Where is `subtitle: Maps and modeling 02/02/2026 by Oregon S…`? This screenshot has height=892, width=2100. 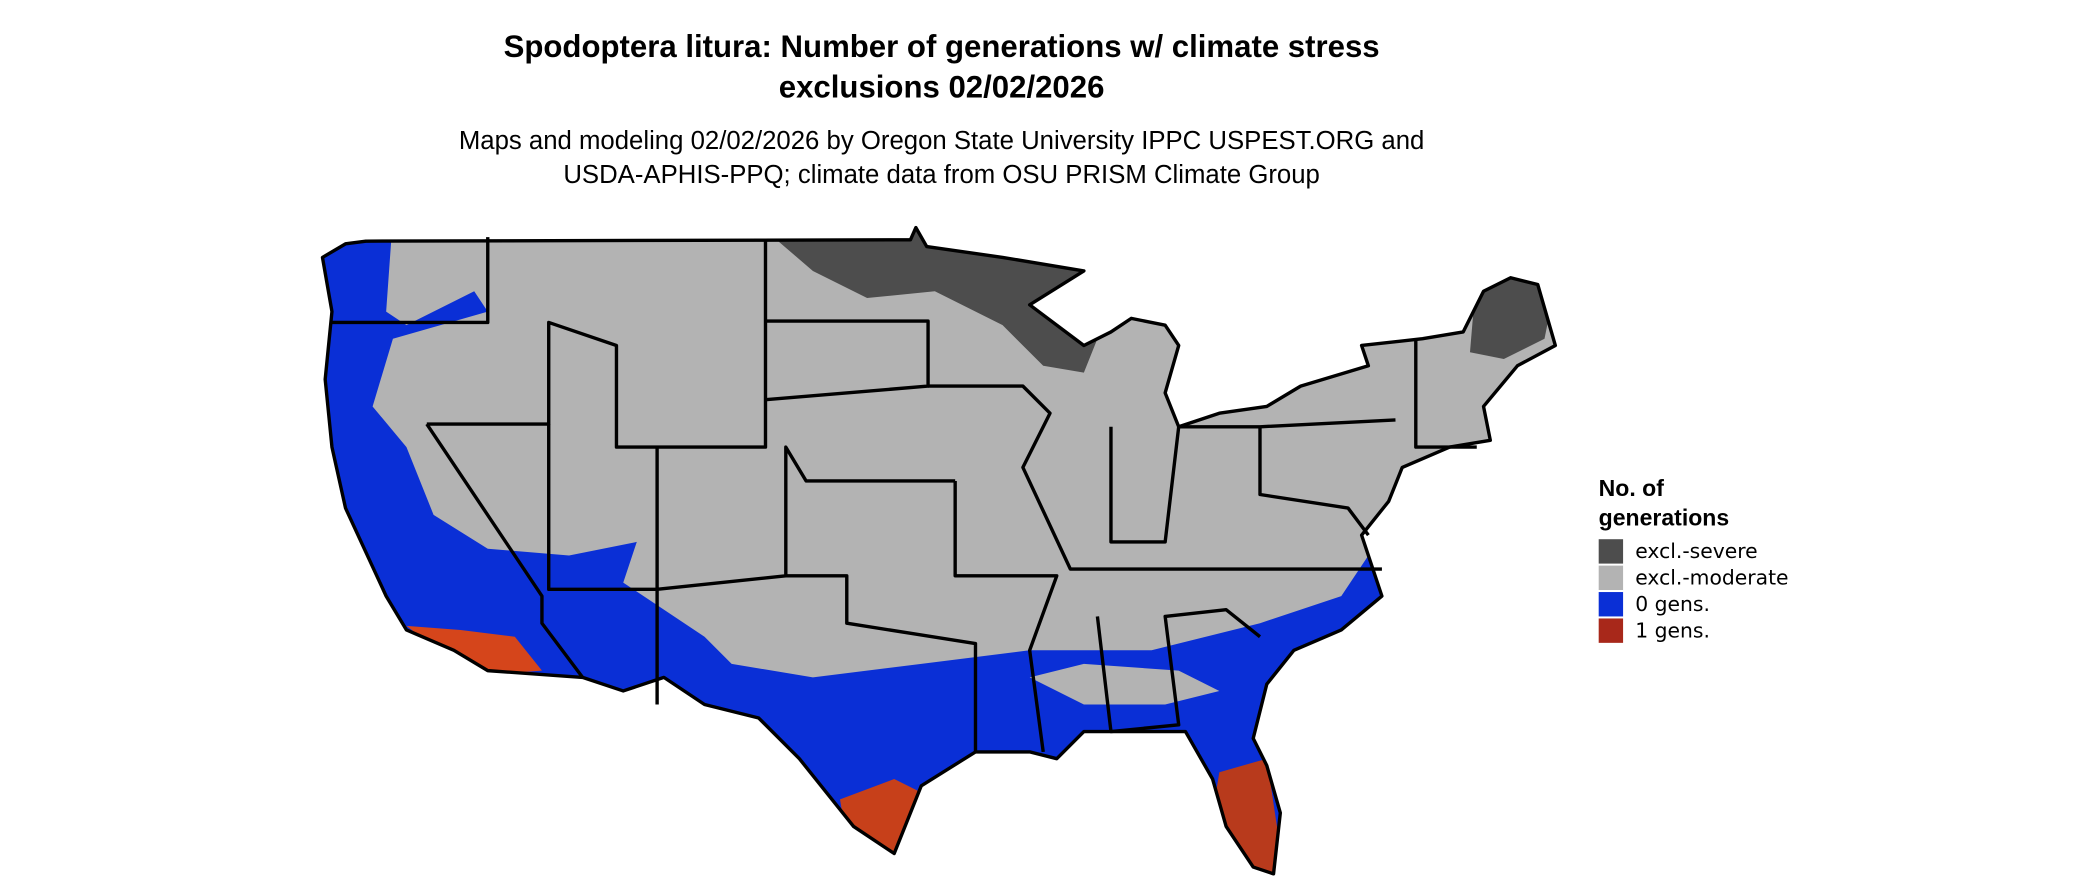
subtitle: Maps and modeling 02/02/2026 by Oregon S… is located at coordinates (942, 141).